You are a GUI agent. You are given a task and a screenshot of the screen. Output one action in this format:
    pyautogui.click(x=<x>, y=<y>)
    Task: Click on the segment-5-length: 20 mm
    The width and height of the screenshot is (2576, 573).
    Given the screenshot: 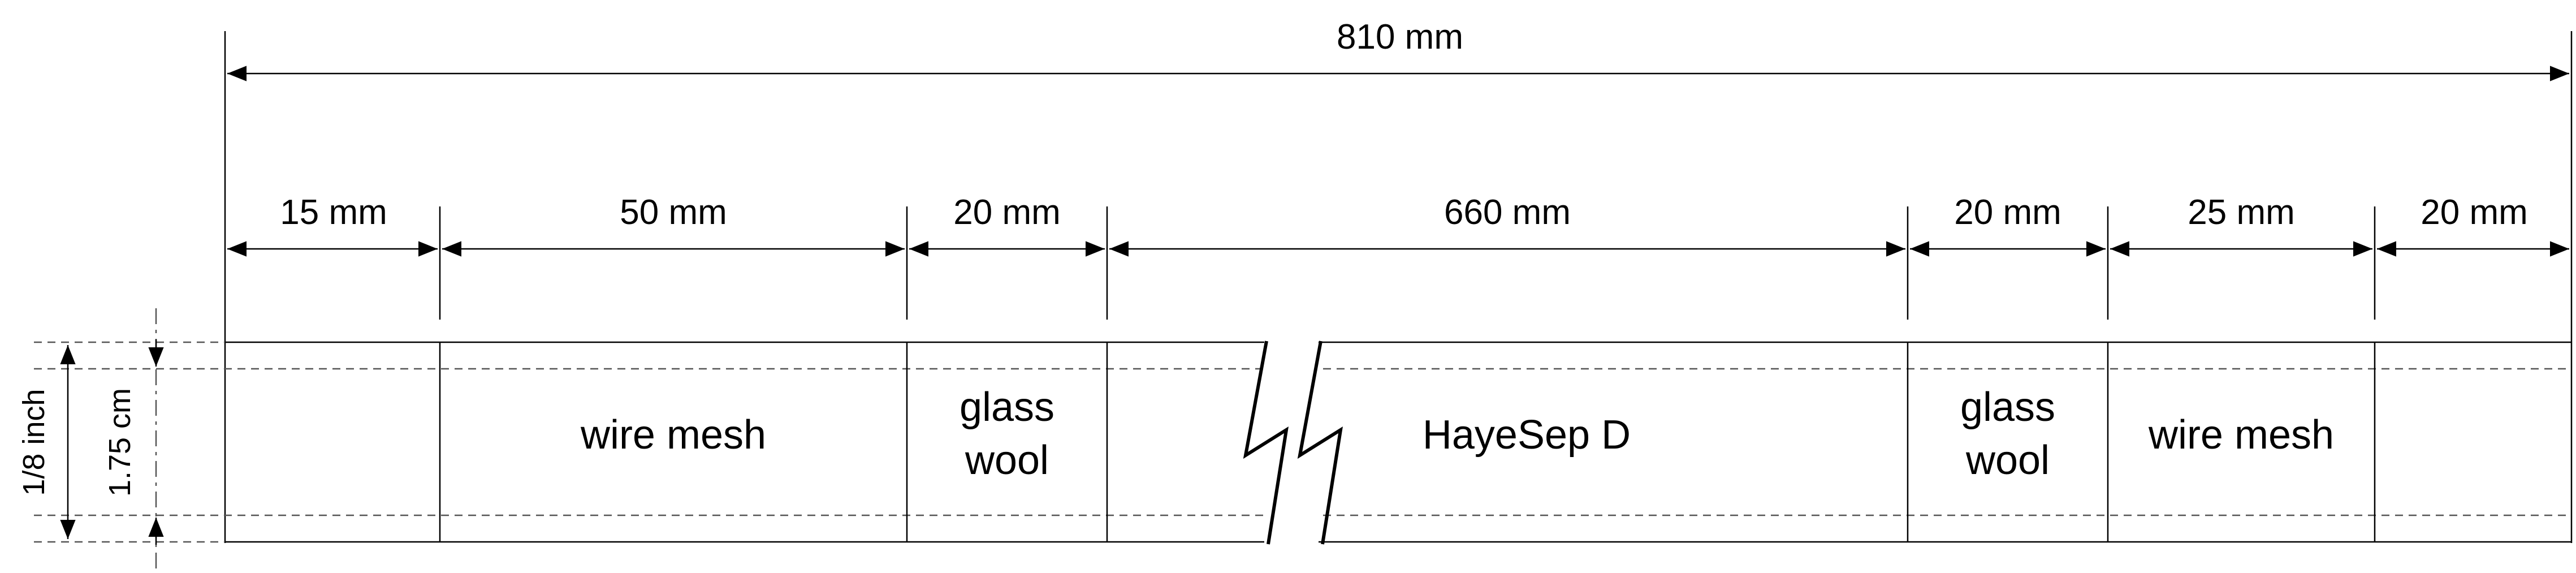 What is the action you would take?
    pyautogui.click(x=2007, y=213)
    